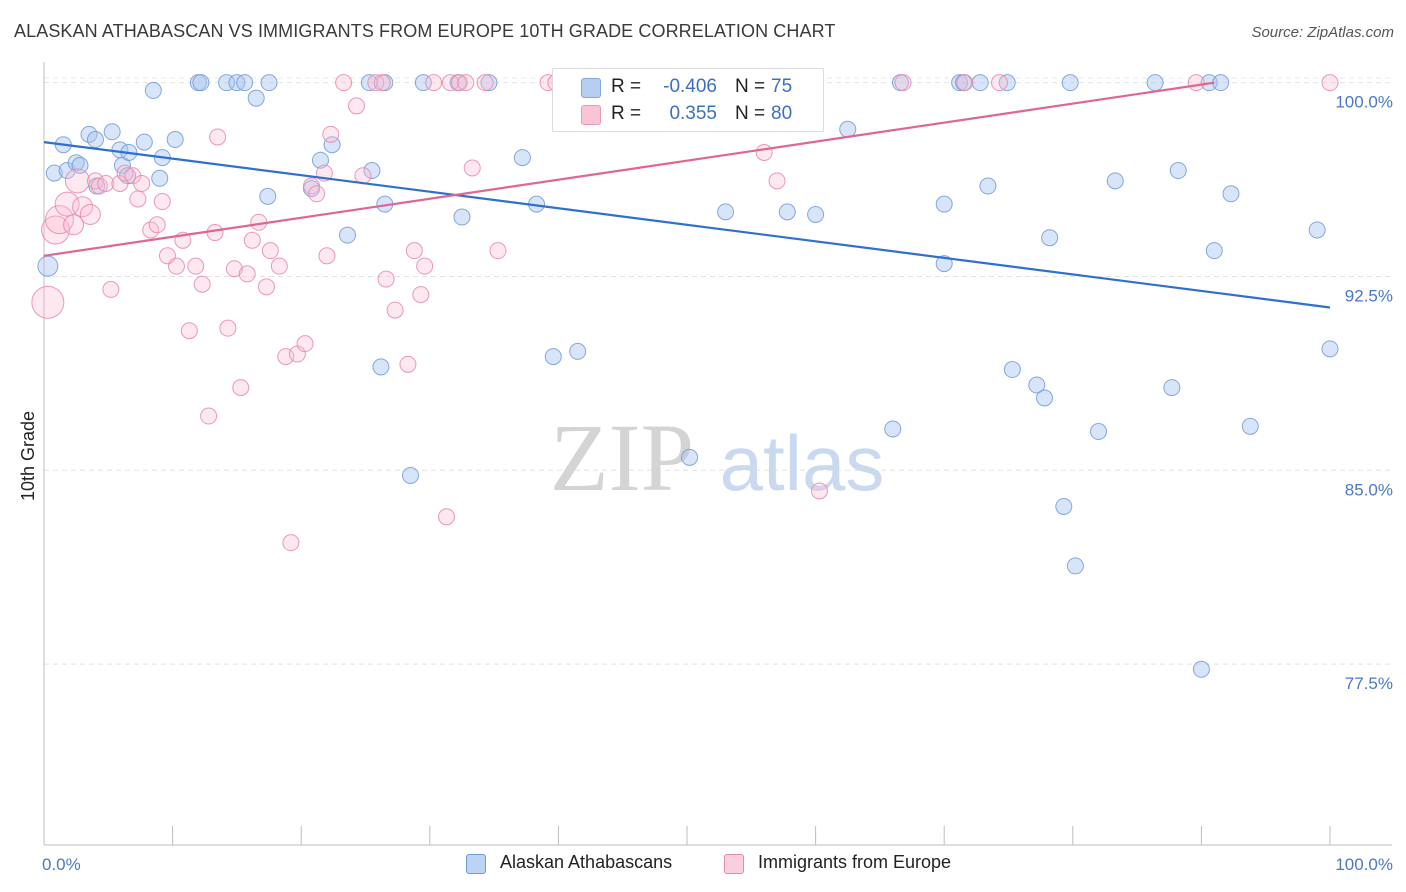 This screenshot has height=892, width=1406. Describe the element at coordinates (1369, 683) in the screenshot. I see `y-tick-label: 77.5%` at that location.